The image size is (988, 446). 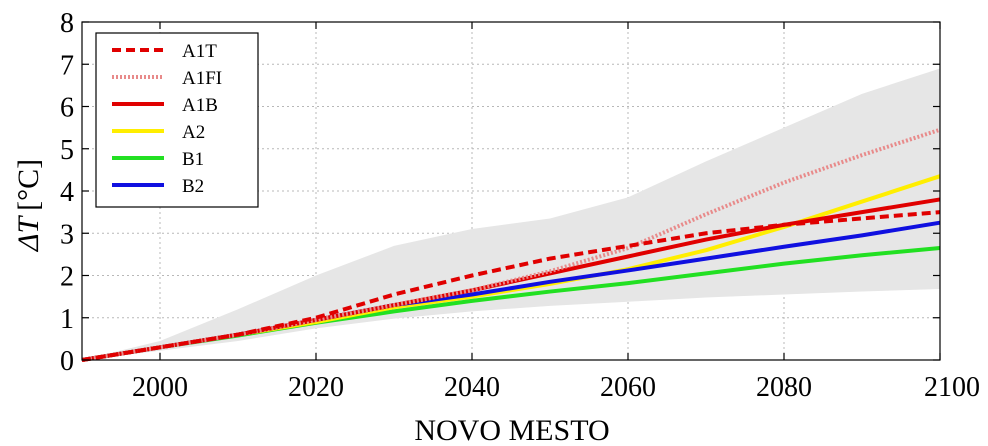 What do you see at coordinates (193, 159) in the screenshot?
I see `legend-label-b1: B1` at bounding box center [193, 159].